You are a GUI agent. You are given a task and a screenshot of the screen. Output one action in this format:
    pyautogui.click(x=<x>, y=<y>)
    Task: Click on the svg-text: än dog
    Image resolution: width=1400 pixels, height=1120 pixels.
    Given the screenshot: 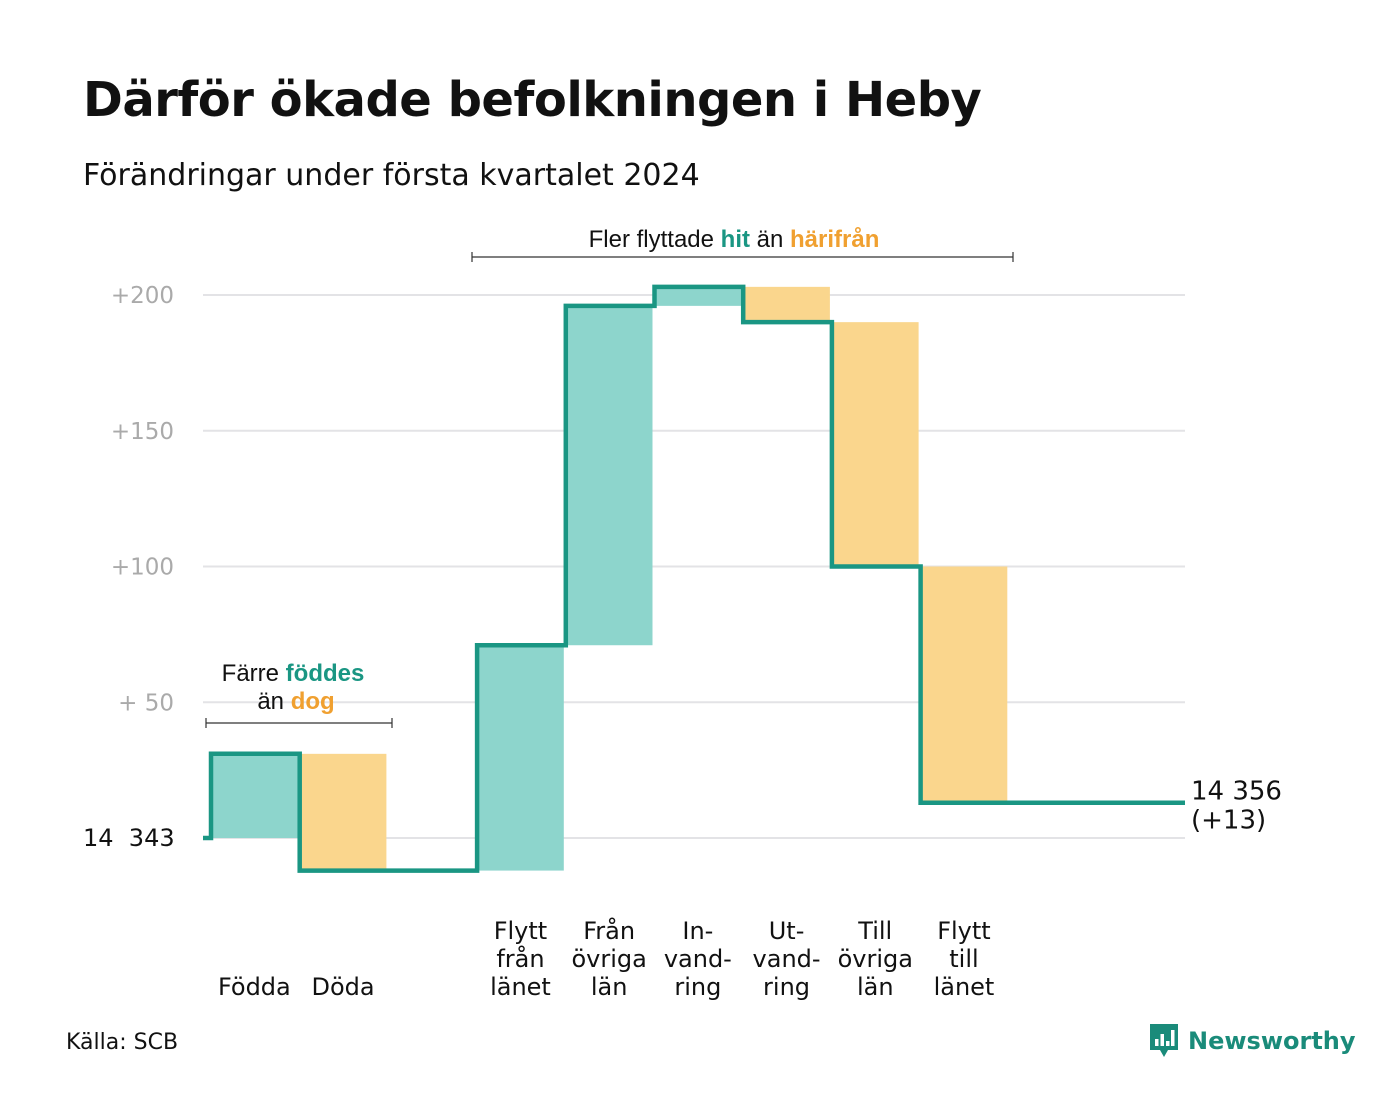 What is the action you would take?
    pyautogui.click(x=295, y=701)
    